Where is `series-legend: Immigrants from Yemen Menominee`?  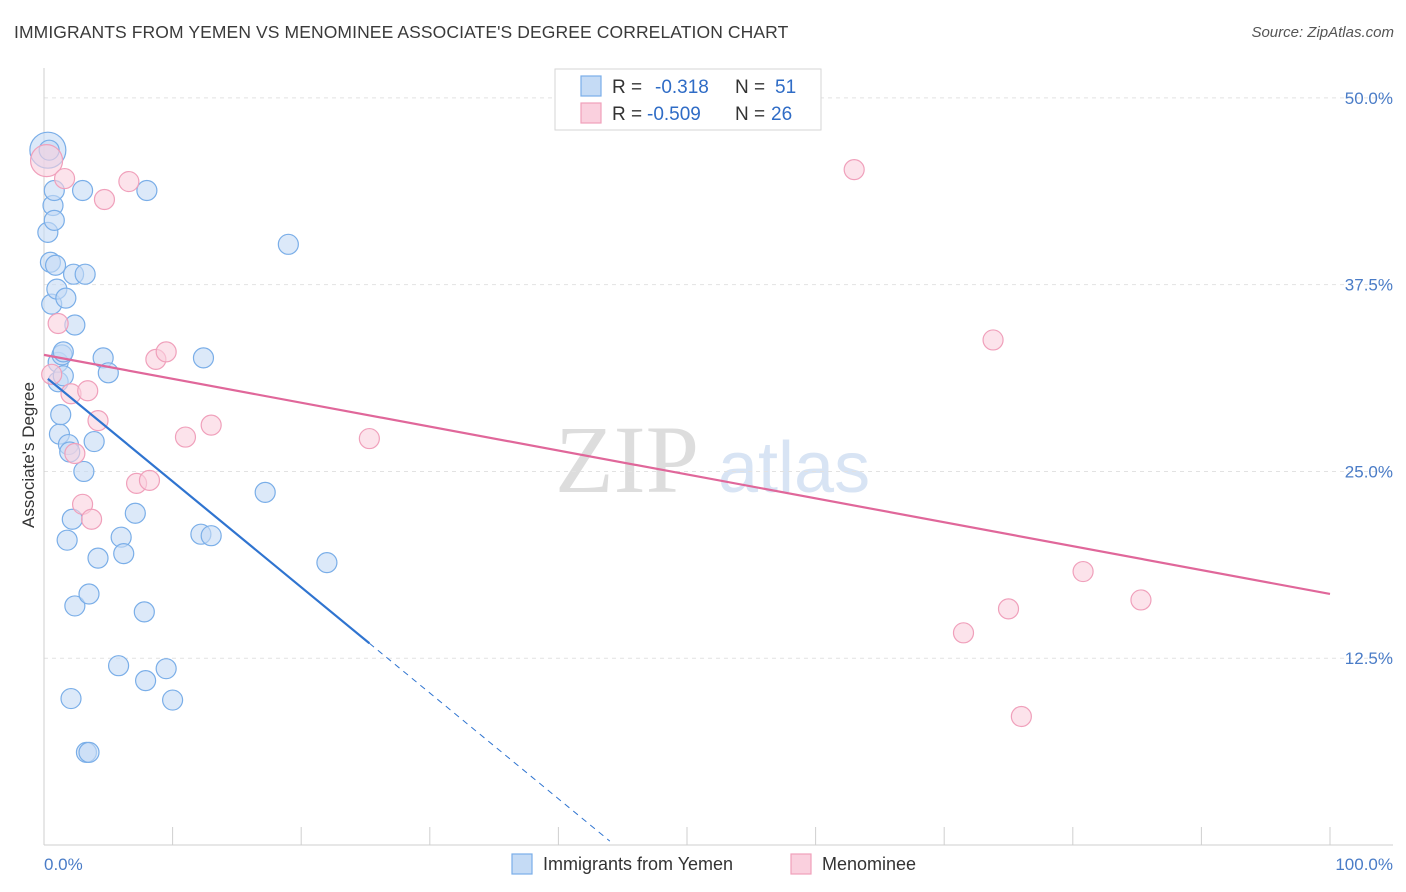
series-legend: Immigrants from Yemen Menominee is located at coordinates (713, 864).